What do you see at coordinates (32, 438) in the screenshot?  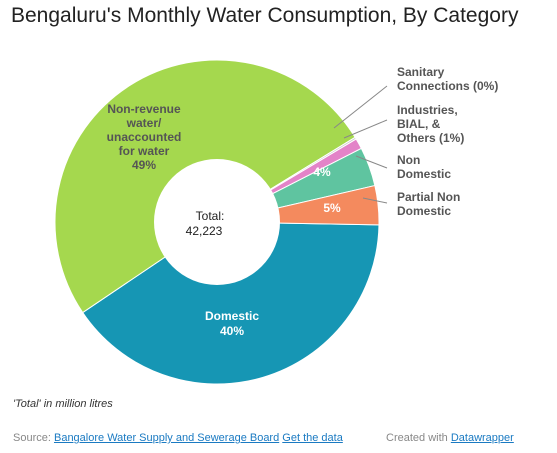 I see `source-prefix: Source:` at bounding box center [32, 438].